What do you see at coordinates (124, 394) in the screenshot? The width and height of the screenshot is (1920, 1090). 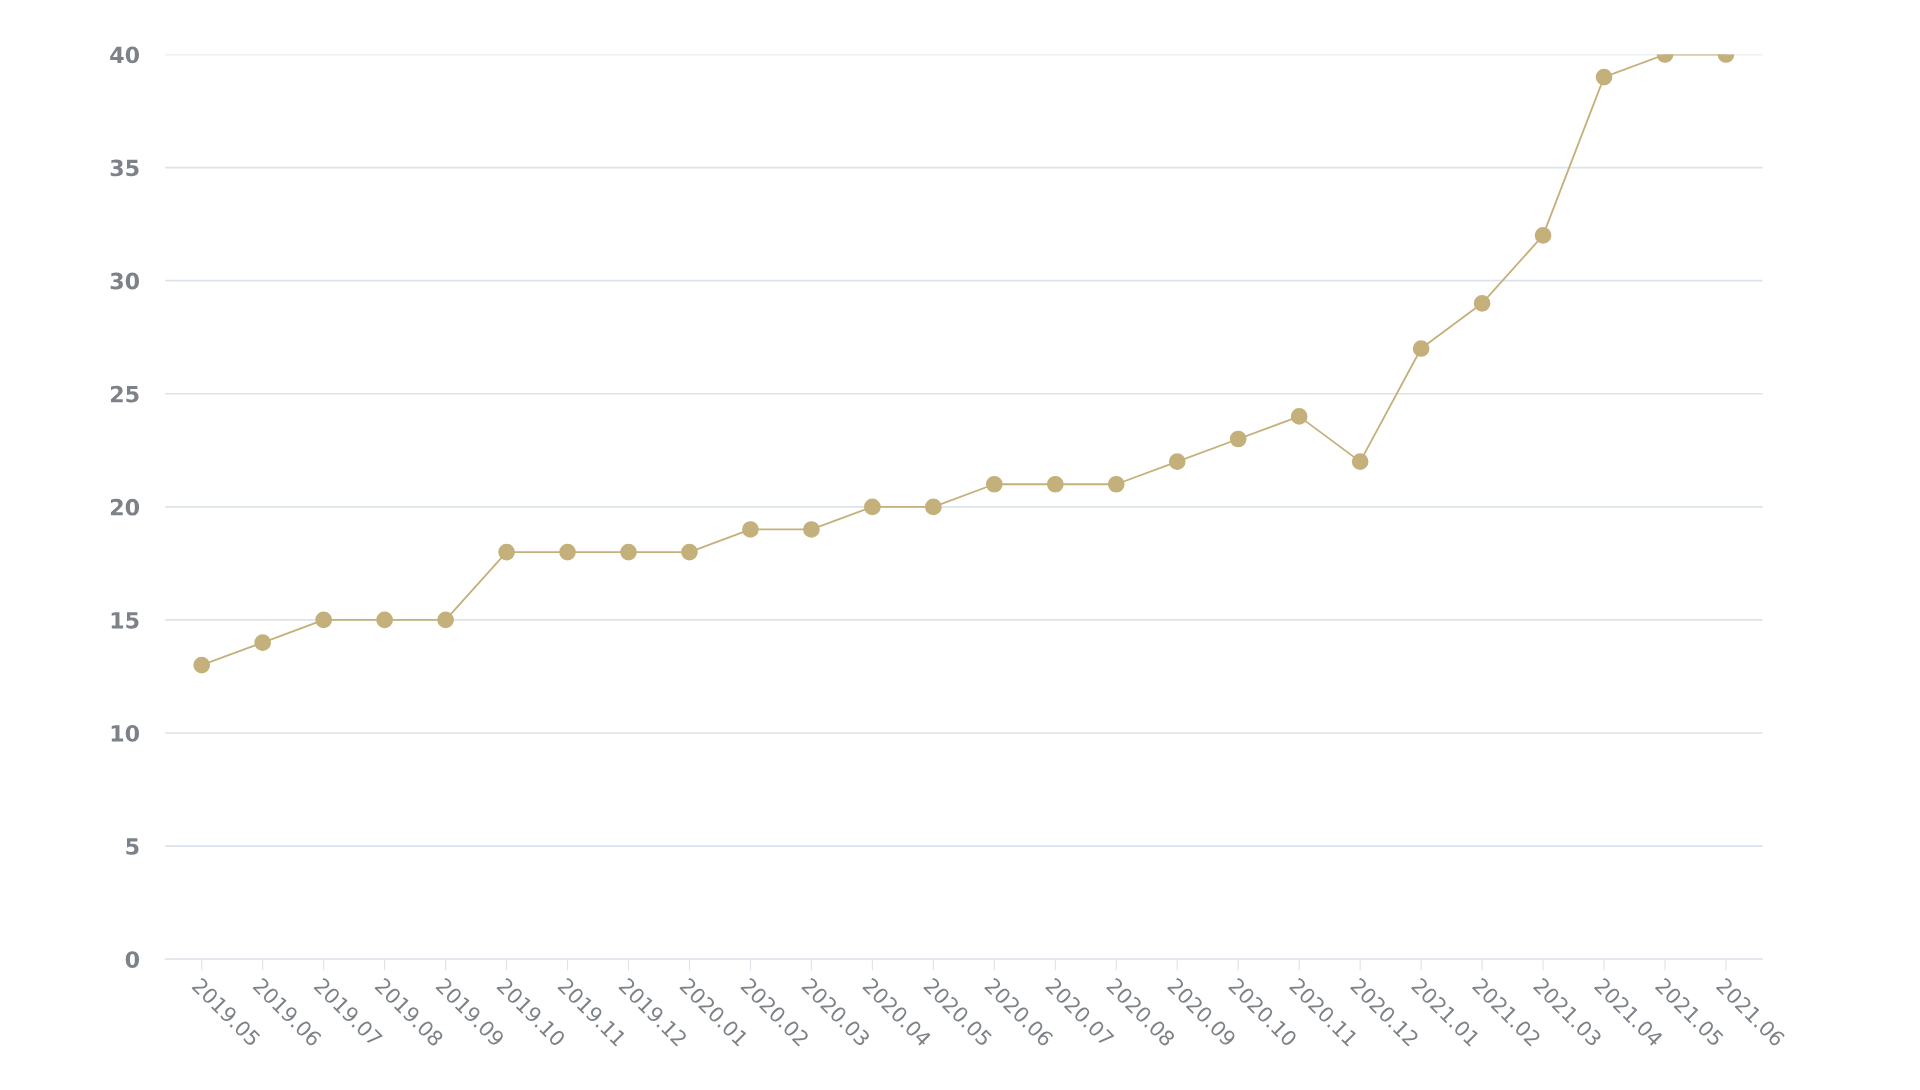 I see `y-tick-label: 25` at bounding box center [124, 394].